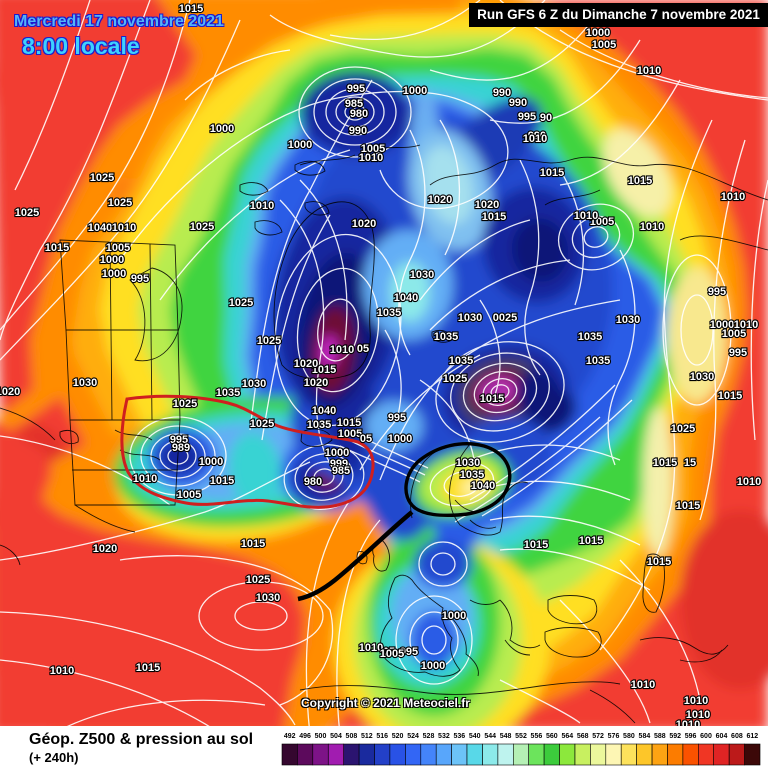 This screenshot has width=768, height=773. I want to click on svg-text: 516, so click(382, 736).